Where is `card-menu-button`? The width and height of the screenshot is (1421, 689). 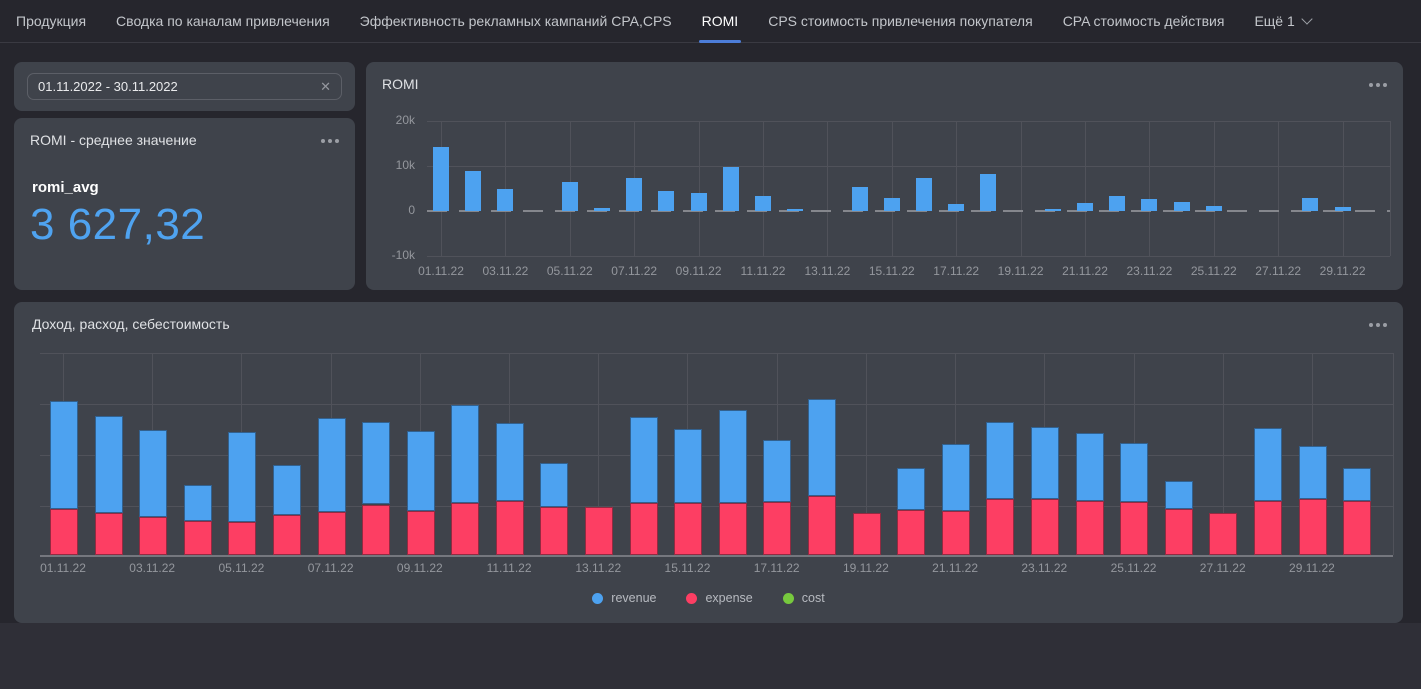 card-menu-button is located at coordinates (330, 141).